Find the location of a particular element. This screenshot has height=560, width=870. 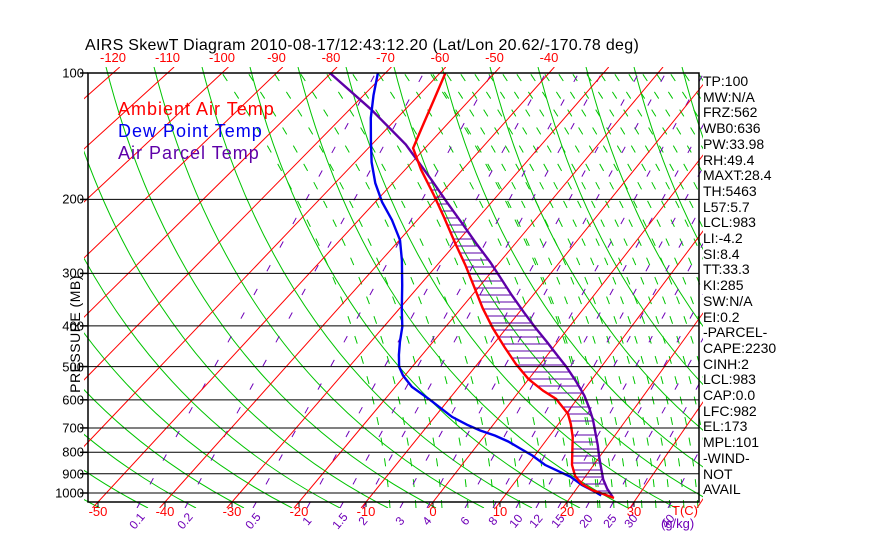

stat-line: TT:33.3 is located at coordinates (726, 269).